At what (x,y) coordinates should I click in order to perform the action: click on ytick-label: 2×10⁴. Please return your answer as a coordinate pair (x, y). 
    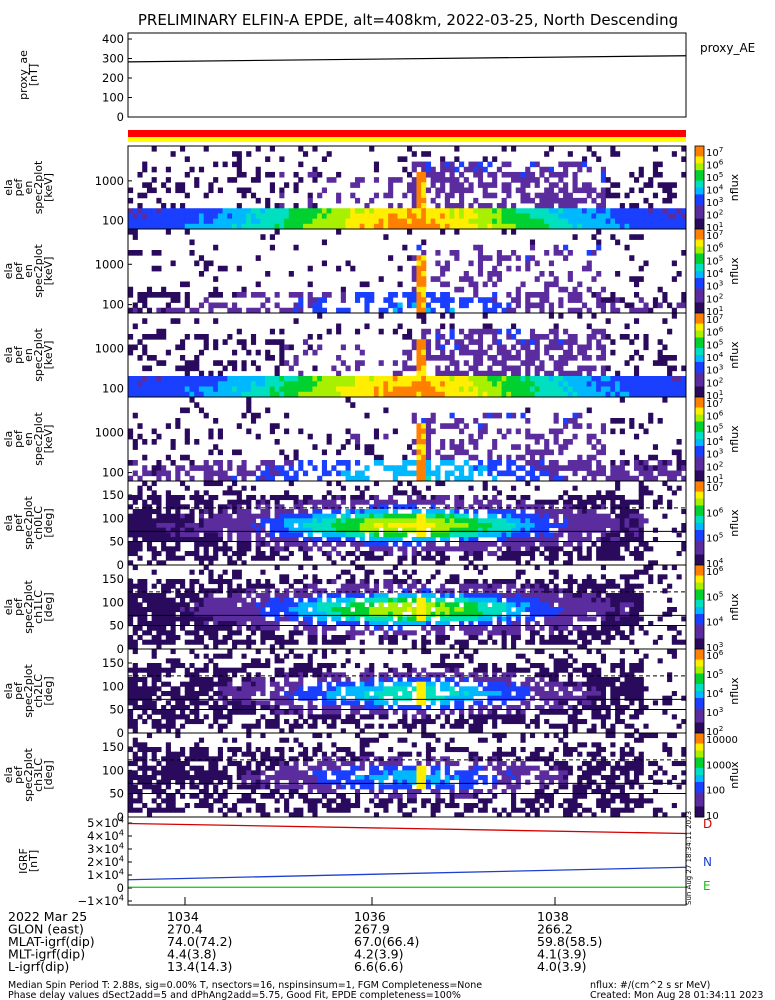
    Looking at the image, I should click on (105, 861).